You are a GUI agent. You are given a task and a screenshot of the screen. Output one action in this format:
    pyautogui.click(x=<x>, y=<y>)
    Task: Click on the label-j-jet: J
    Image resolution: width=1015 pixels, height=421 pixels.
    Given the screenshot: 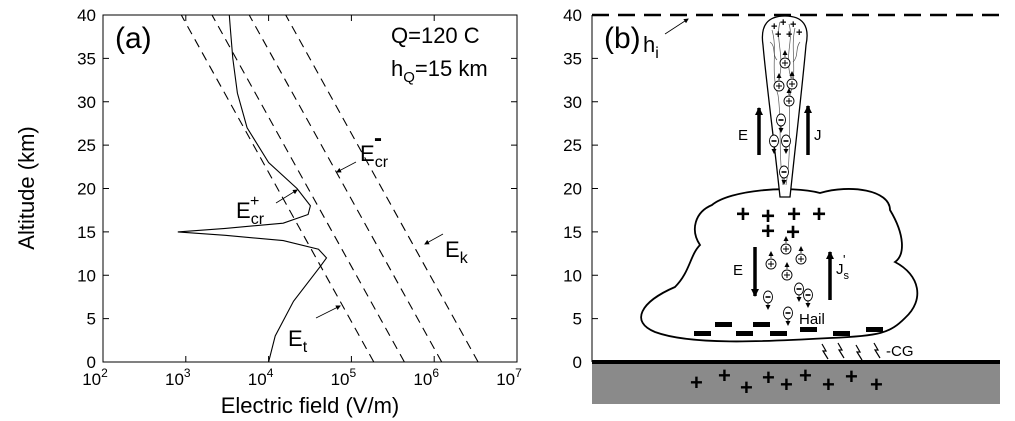 What is the action you would take?
    pyautogui.click(x=818, y=135)
    